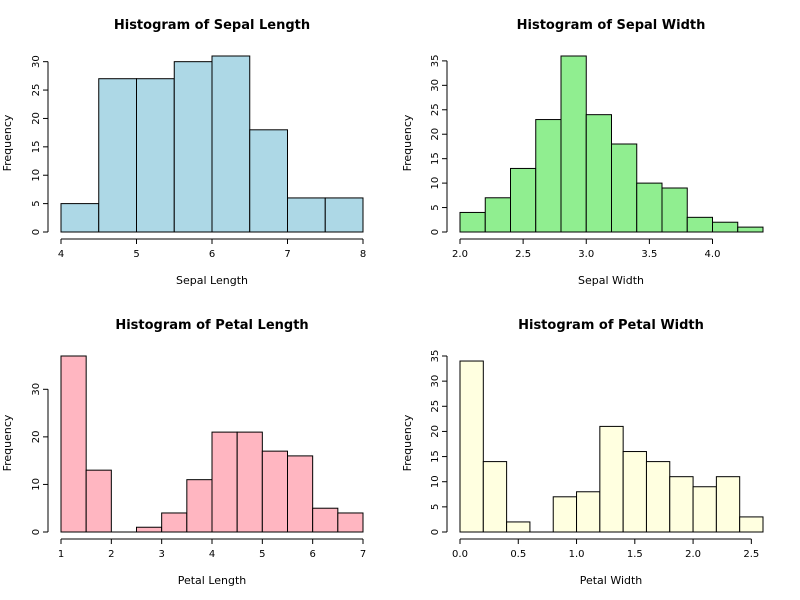 The width and height of the screenshot is (800, 600). Describe the element at coordinates (605, 549) in the screenshot. I see `x-axis: 0.0 0.5 1.0 1.5 2.0 2.5` at that location.